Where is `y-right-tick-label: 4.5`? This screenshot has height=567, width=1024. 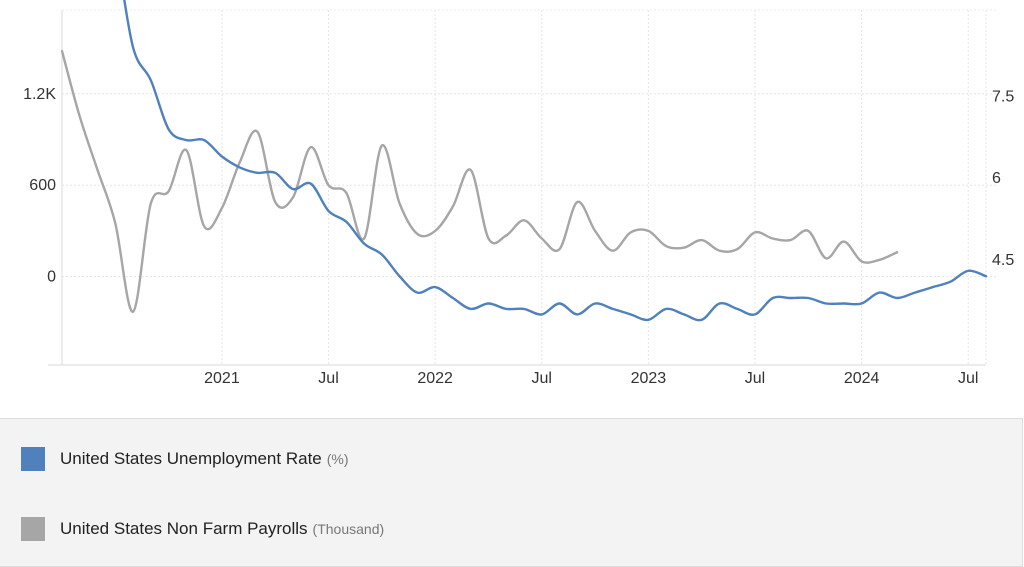 y-right-tick-label: 4.5 is located at coordinates (1003, 260).